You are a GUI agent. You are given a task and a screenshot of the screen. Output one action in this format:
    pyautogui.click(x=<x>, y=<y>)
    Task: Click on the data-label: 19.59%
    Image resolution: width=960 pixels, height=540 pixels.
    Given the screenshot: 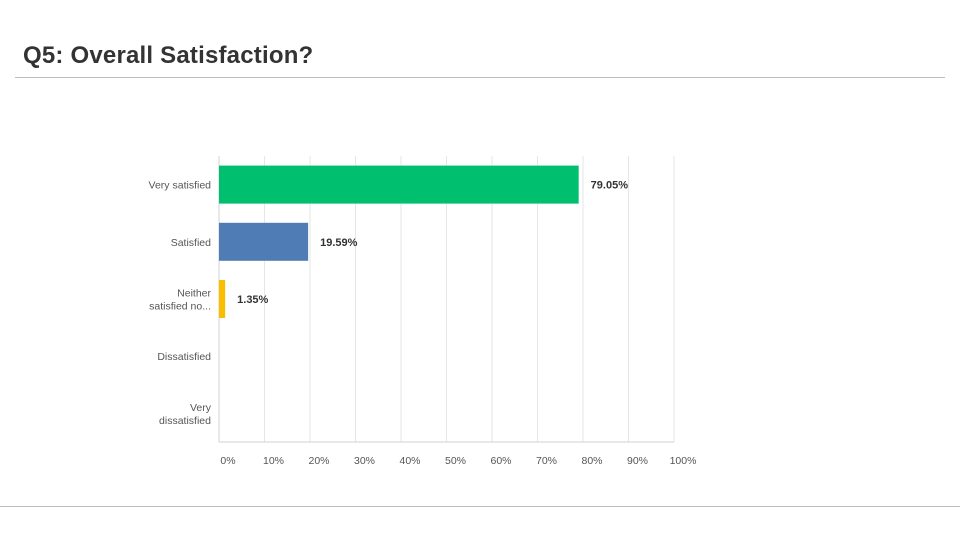 What is the action you would take?
    pyautogui.click(x=339, y=243)
    